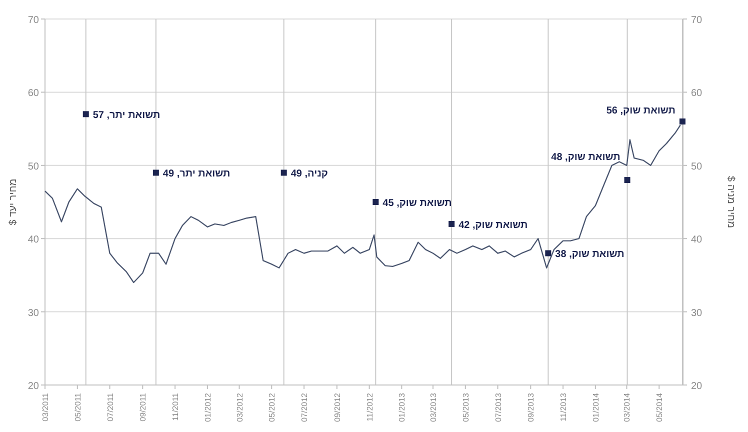 Image resolution: width=748 pixels, height=432 pixels. What do you see at coordinates (697, 313) in the screenshot?
I see `y2-tick-label: 30` at bounding box center [697, 313].